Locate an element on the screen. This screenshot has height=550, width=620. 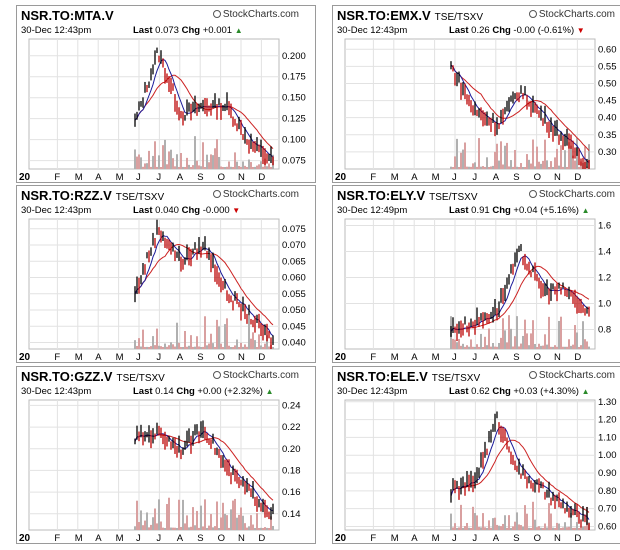
moving-average-long is located at coordinates (204, 284).